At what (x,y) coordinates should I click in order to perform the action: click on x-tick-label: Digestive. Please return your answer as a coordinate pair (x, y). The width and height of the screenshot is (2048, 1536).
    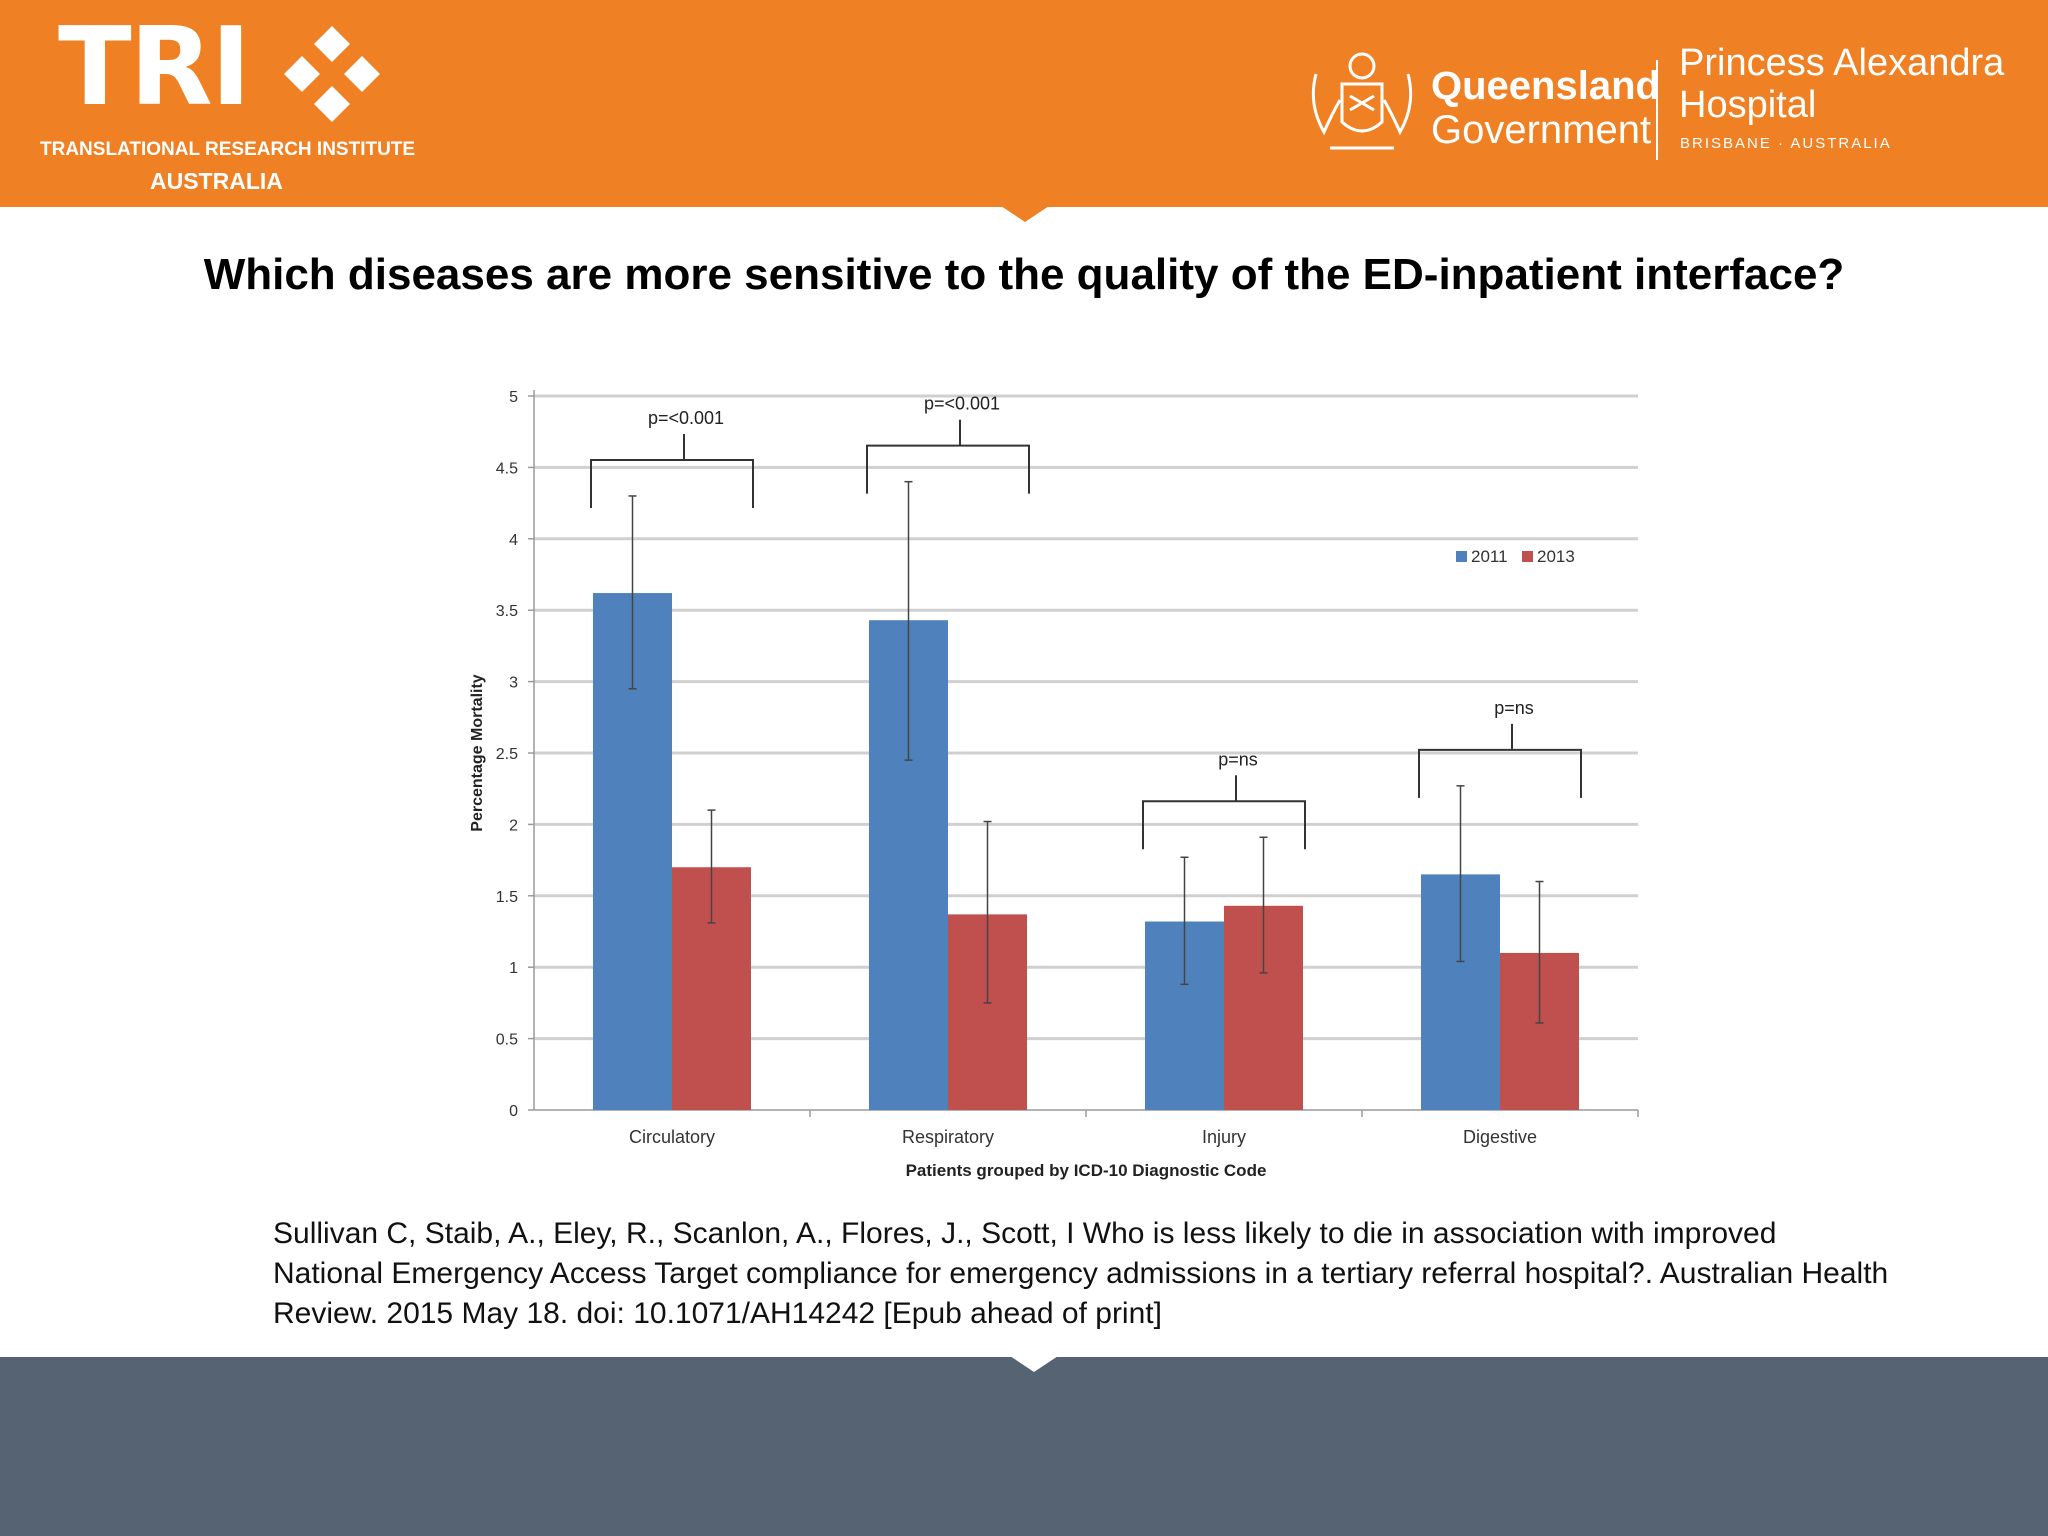
    Looking at the image, I should click on (1500, 1137).